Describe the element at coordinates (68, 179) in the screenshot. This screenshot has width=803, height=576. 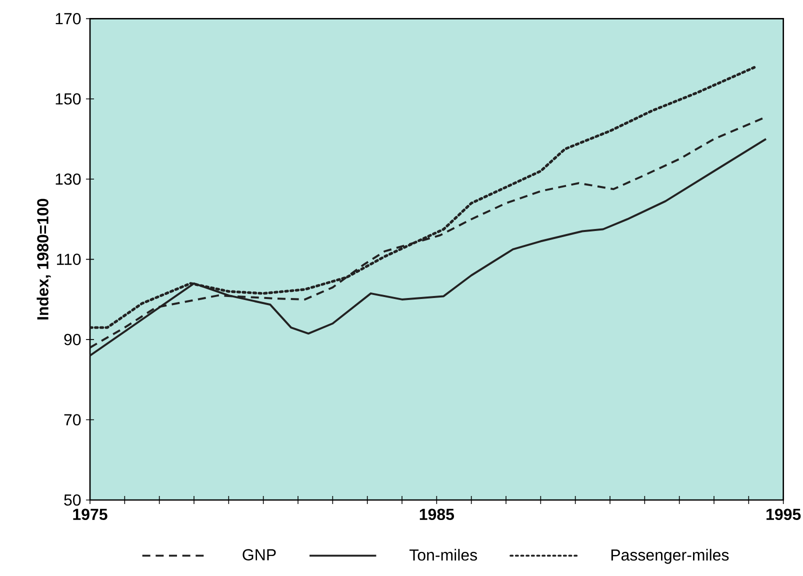
I see `y-tick-label: 130` at that location.